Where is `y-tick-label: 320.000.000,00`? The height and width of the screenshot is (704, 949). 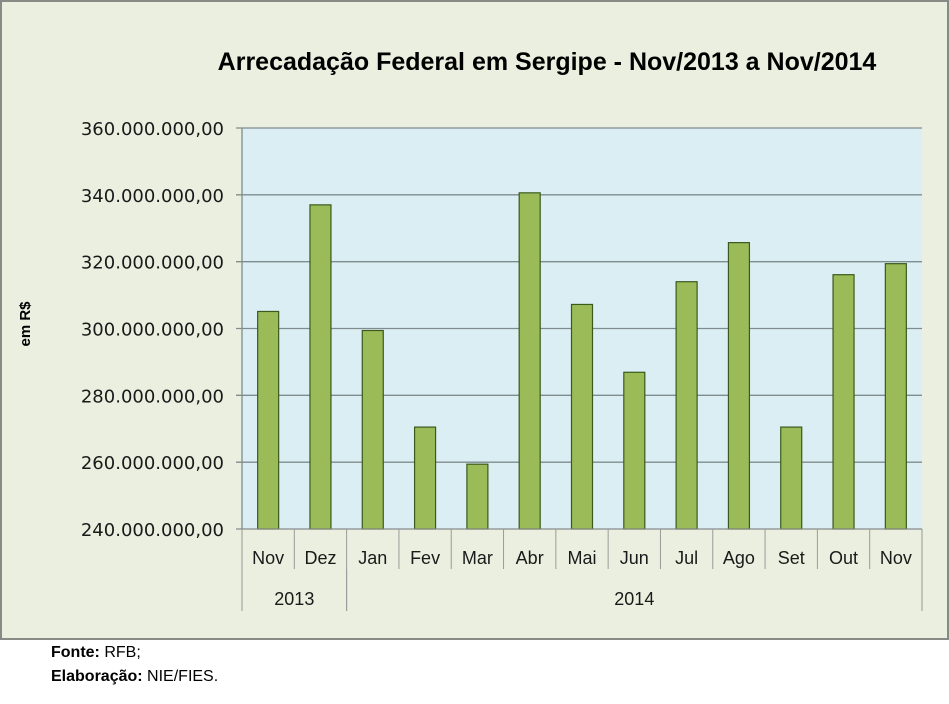 y-tick-label: 320.000.000,00 is located at coordinates (152, 263).